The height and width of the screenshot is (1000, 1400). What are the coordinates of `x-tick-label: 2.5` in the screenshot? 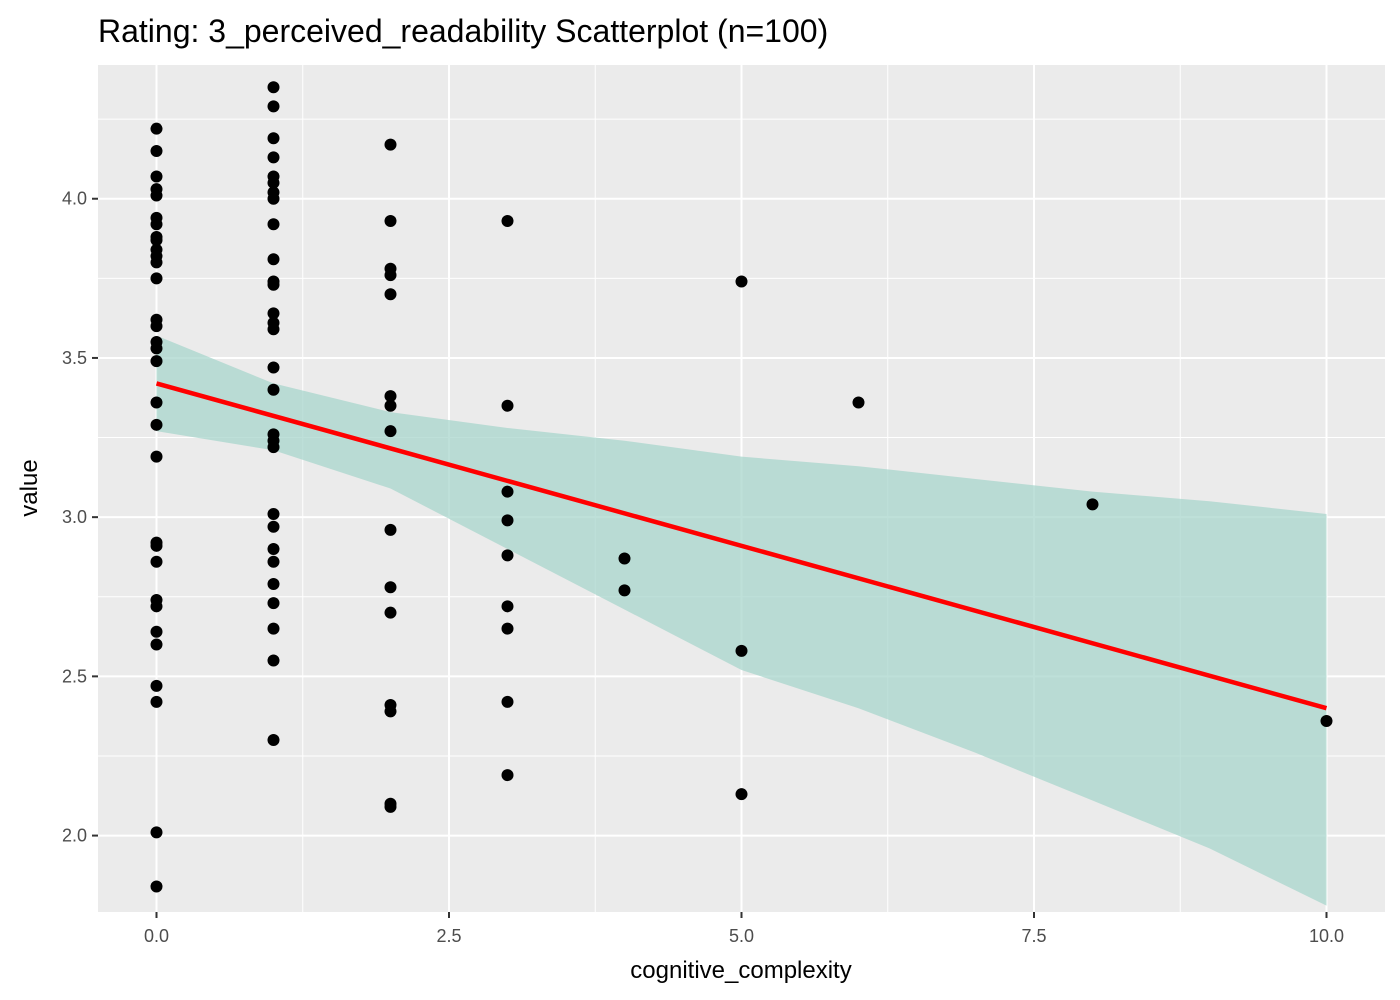 It's located at (448, 936).